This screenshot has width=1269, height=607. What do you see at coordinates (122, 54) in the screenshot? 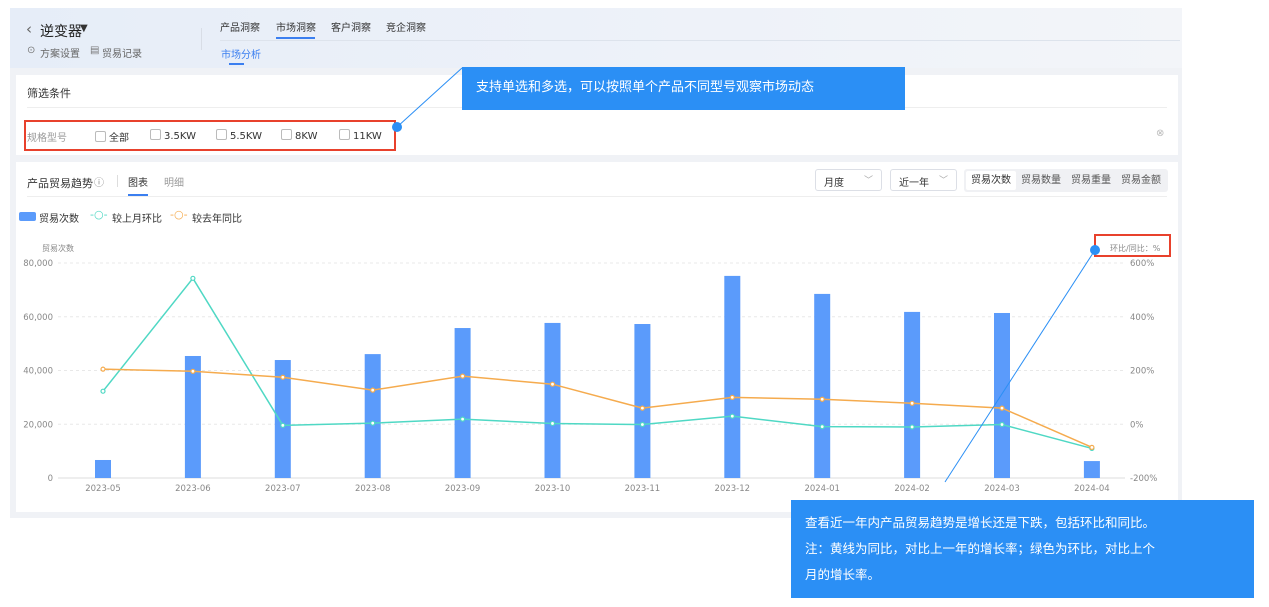
I see `link-trade-records: 贸易记录` at bounding box center [122, 54].